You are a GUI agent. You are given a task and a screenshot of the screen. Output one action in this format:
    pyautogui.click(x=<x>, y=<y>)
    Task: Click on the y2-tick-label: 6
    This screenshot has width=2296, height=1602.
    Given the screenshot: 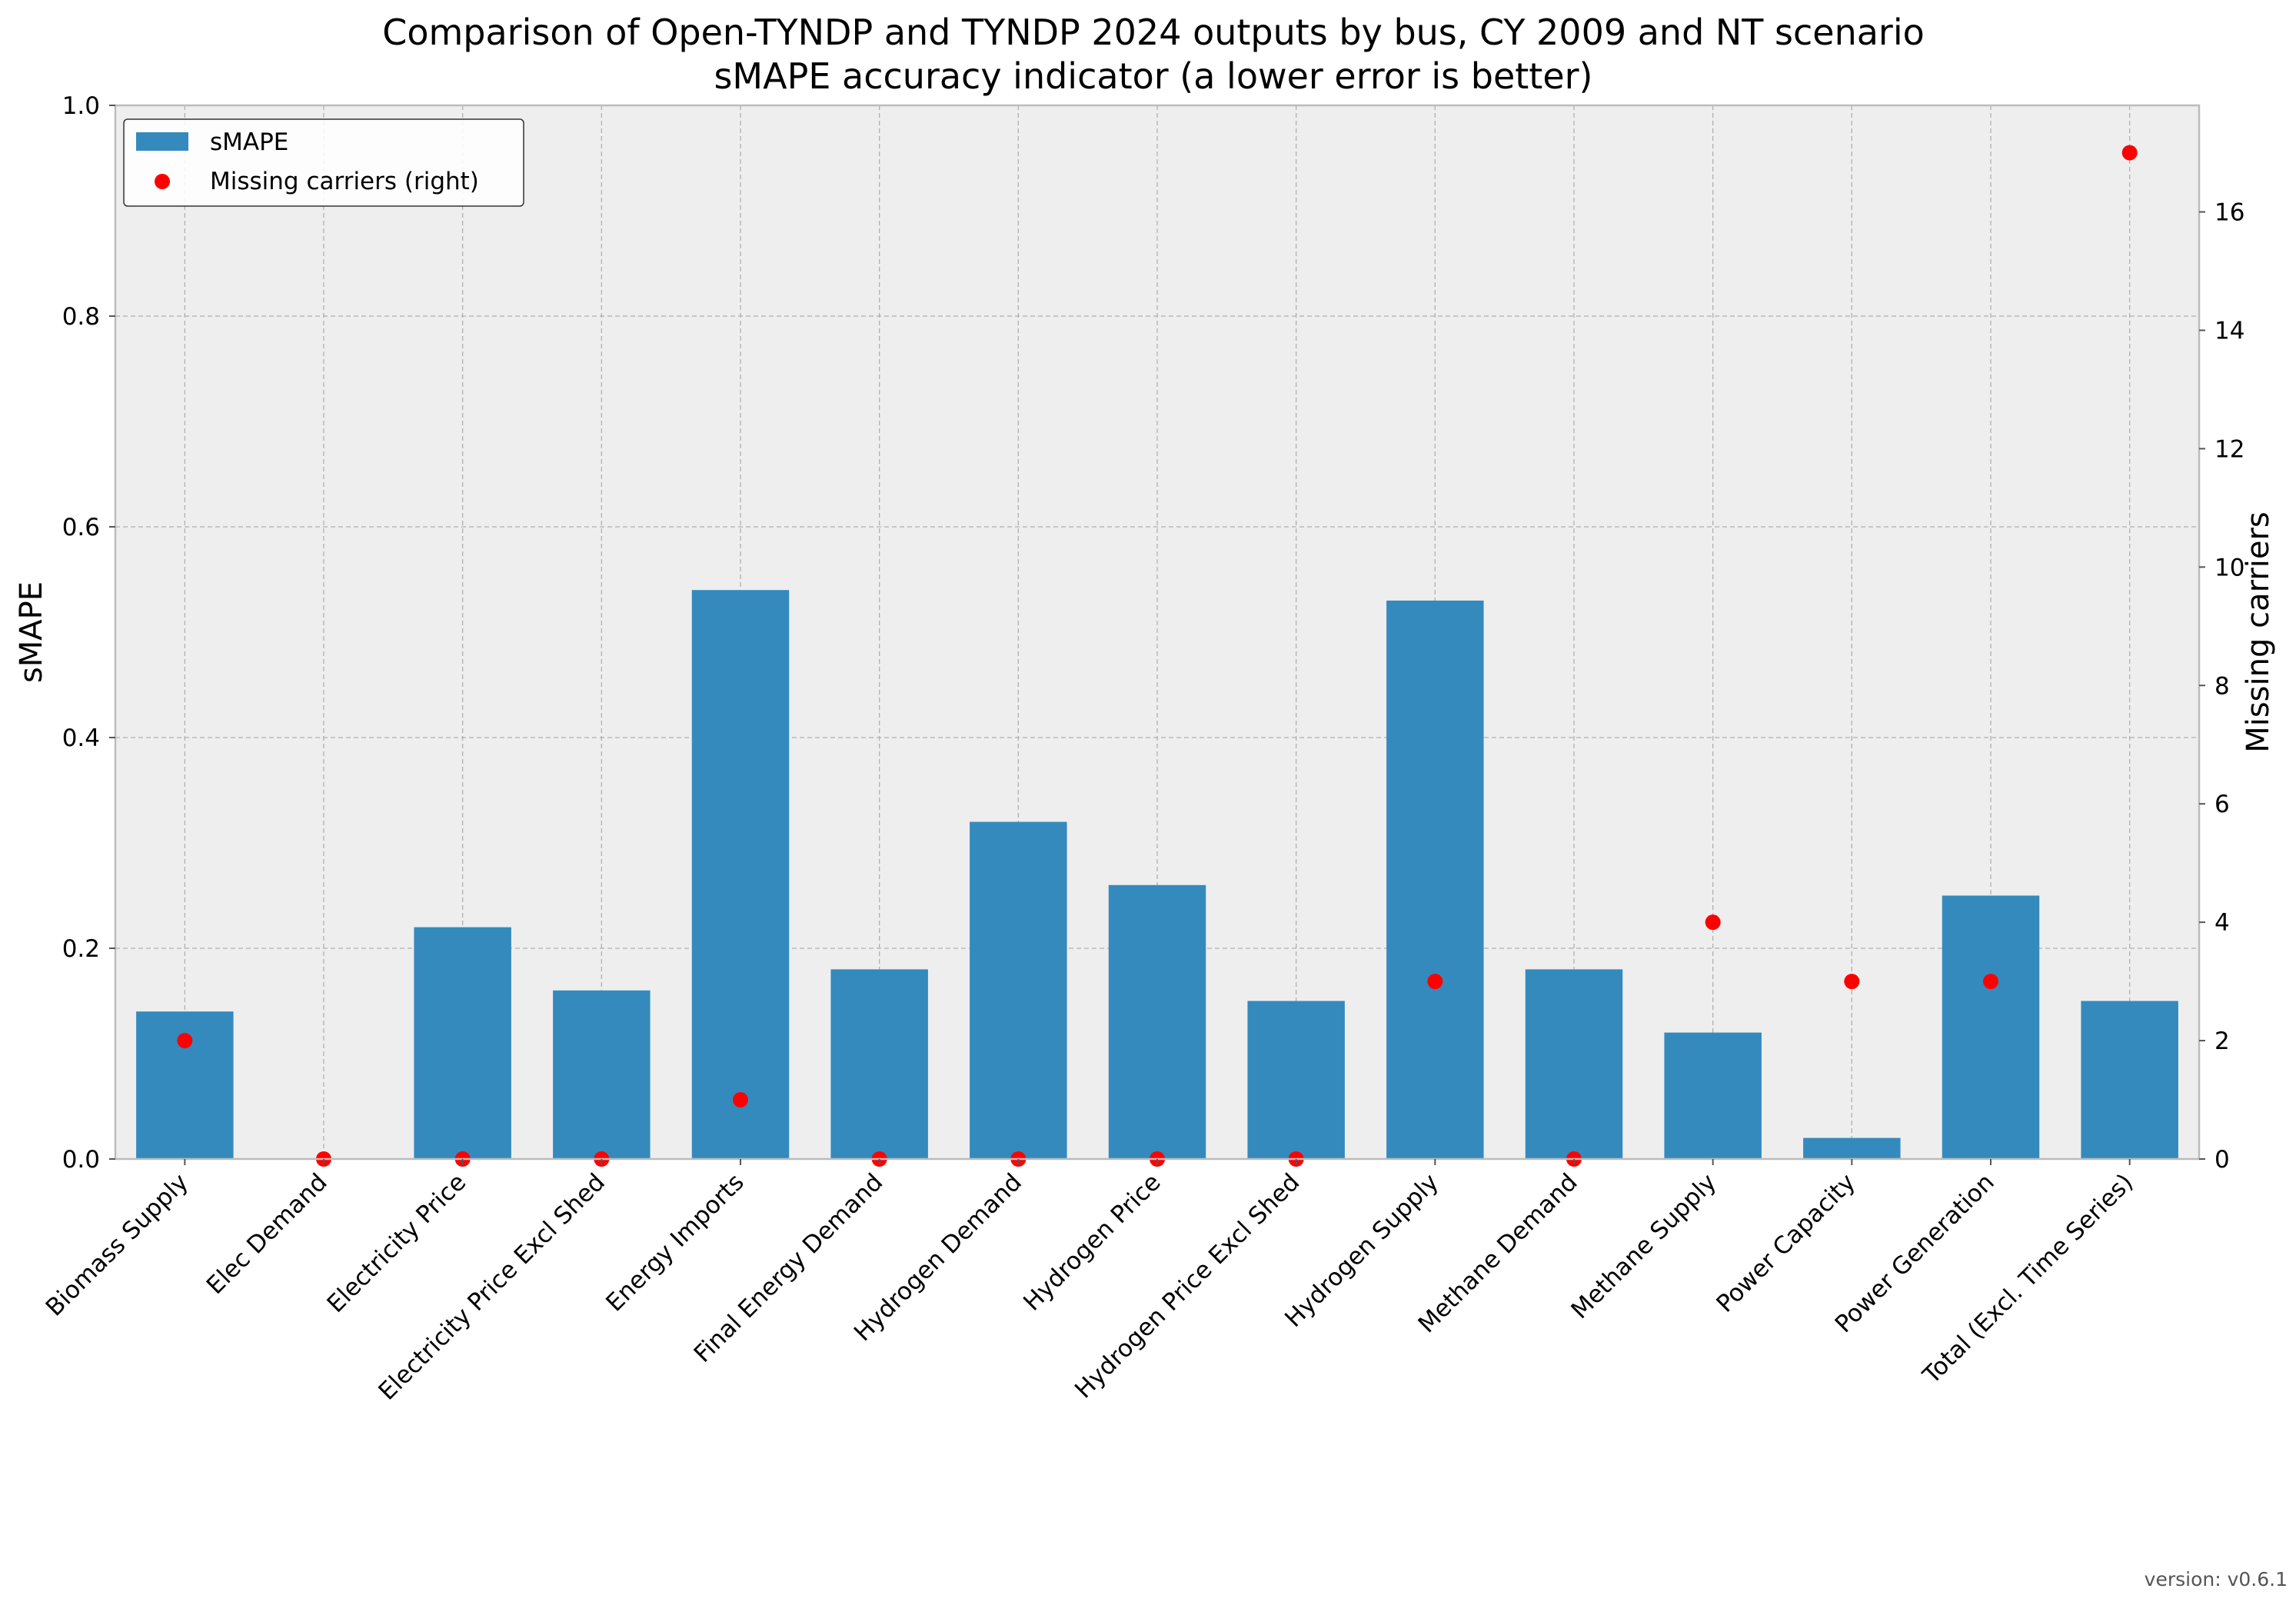 What is the action you would take?
    pyautogui.click(x=2222, y=804)
    